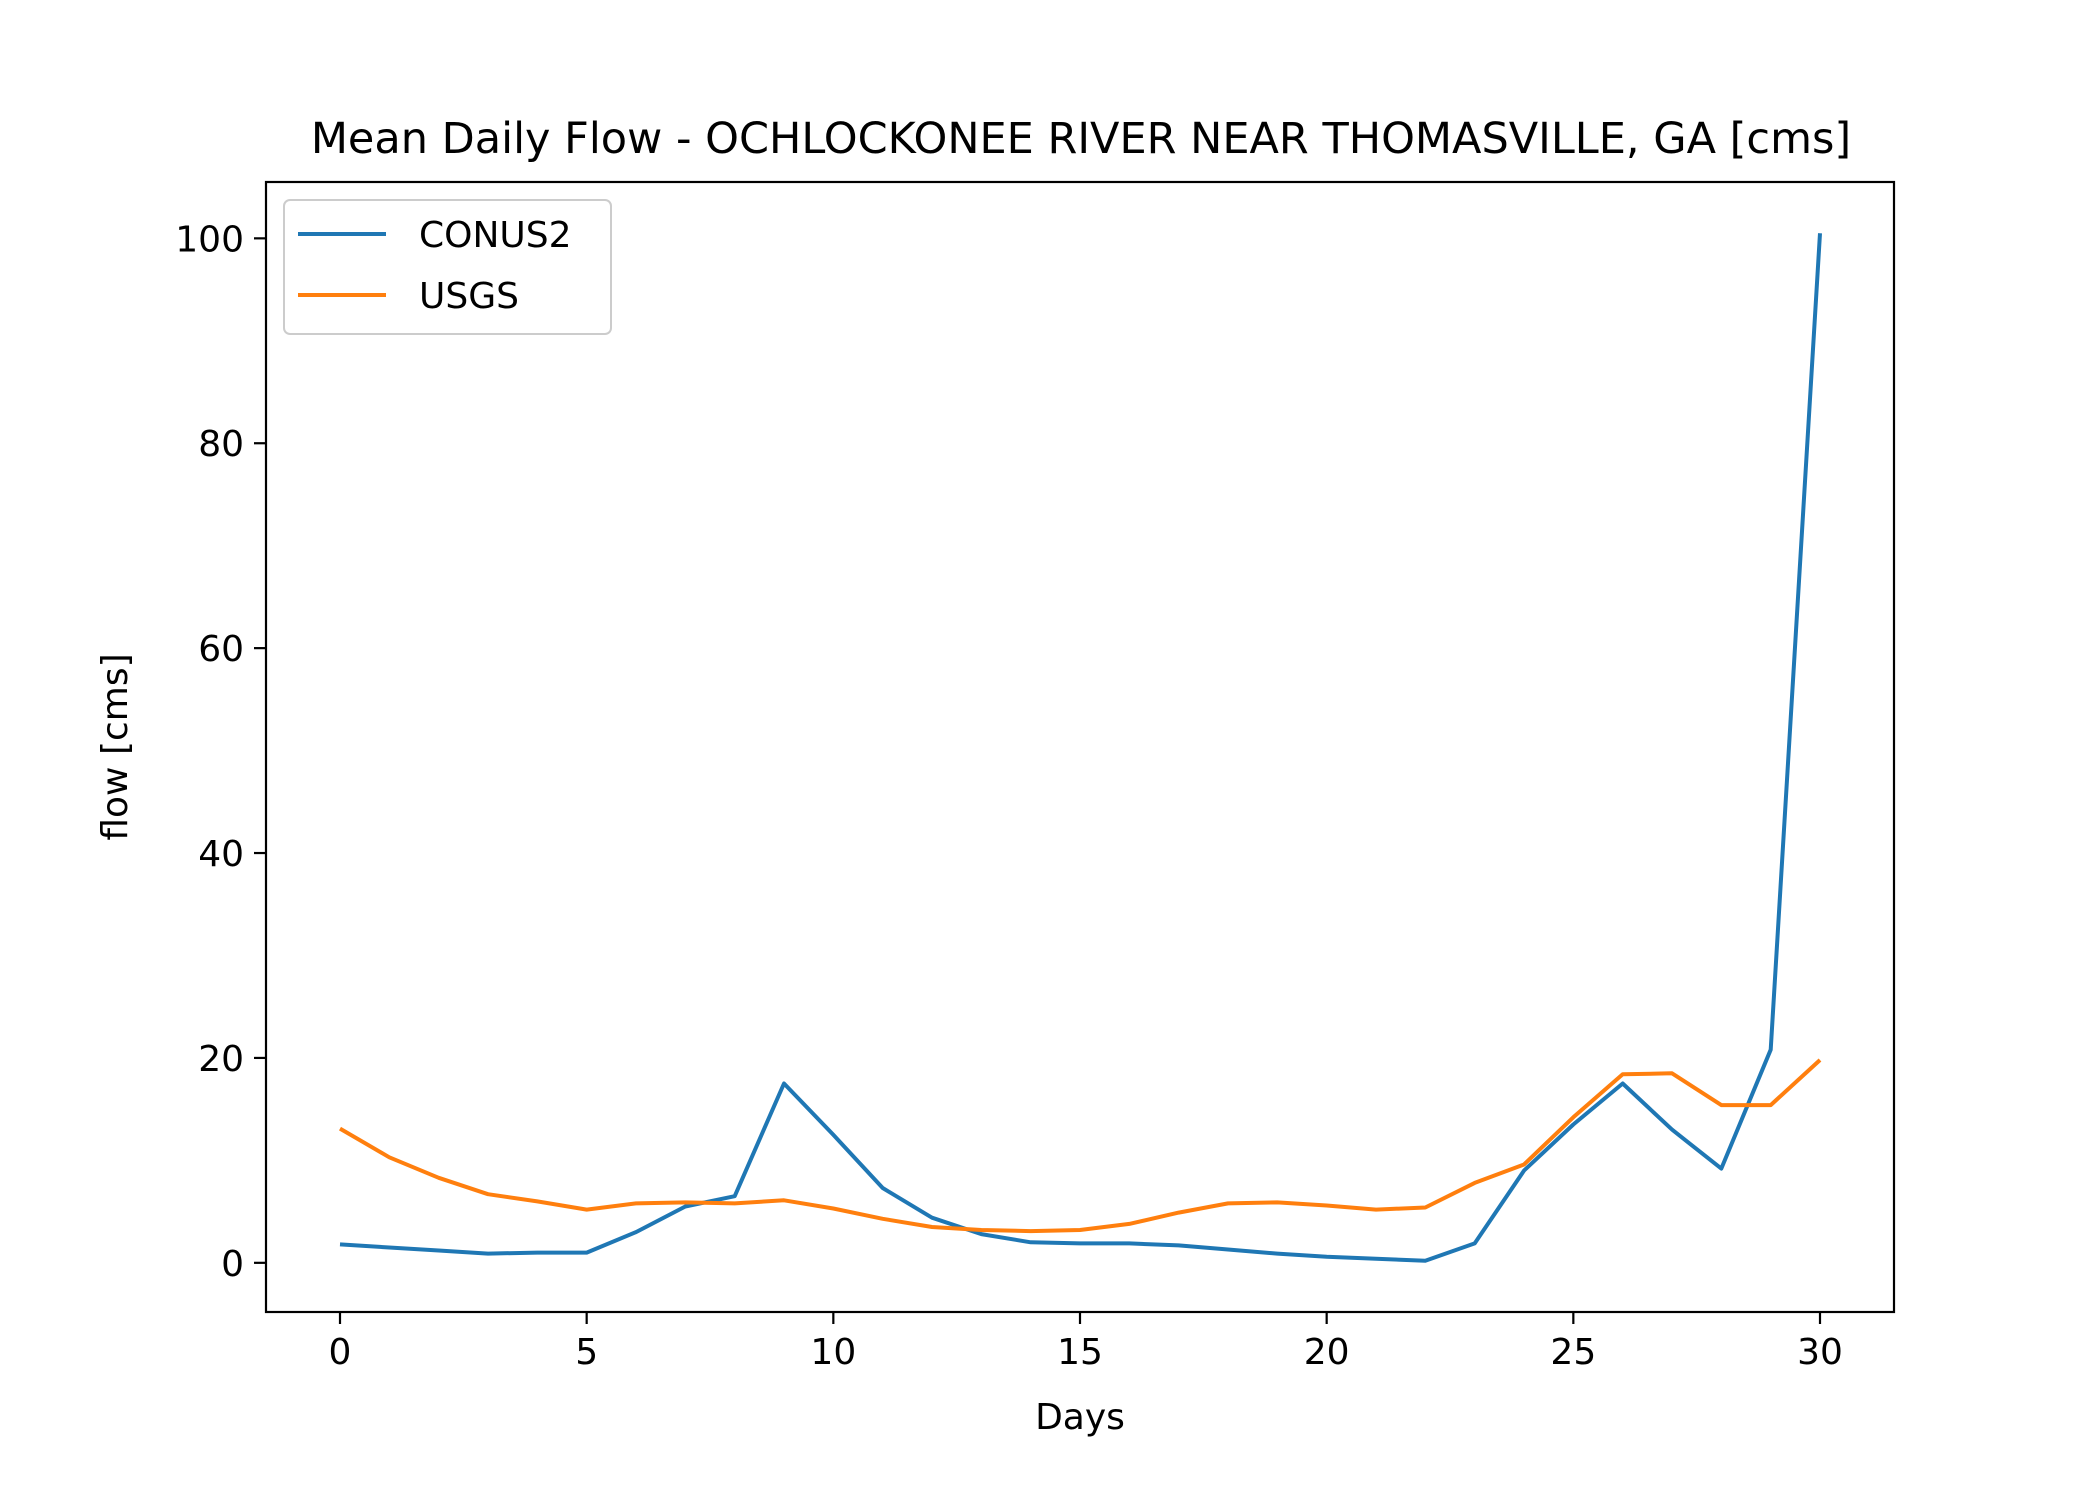 This screenshot has width=2100, height=1500. I want to click on legend-label-conus2: CONUS2, so click(495, 235).